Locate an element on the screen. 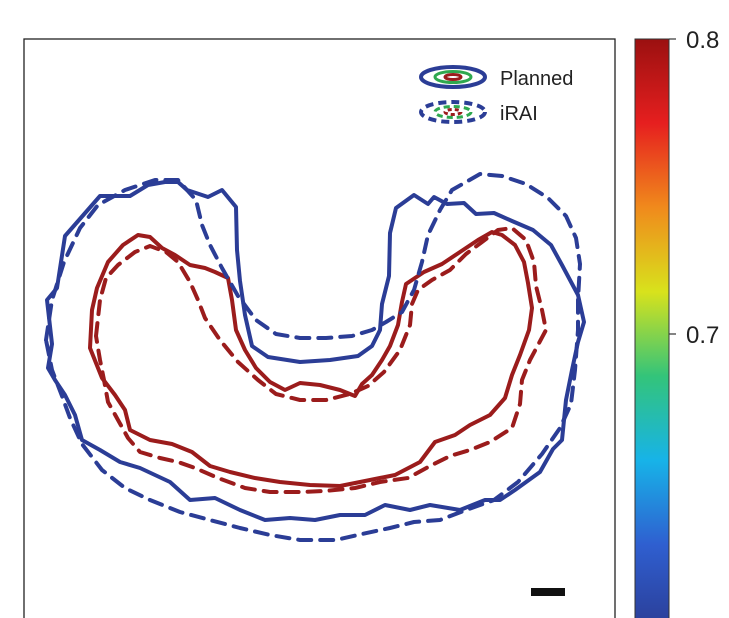 The height and width of the screenshot is (618, 729). scale-bar is located at coordinates (548, 592).